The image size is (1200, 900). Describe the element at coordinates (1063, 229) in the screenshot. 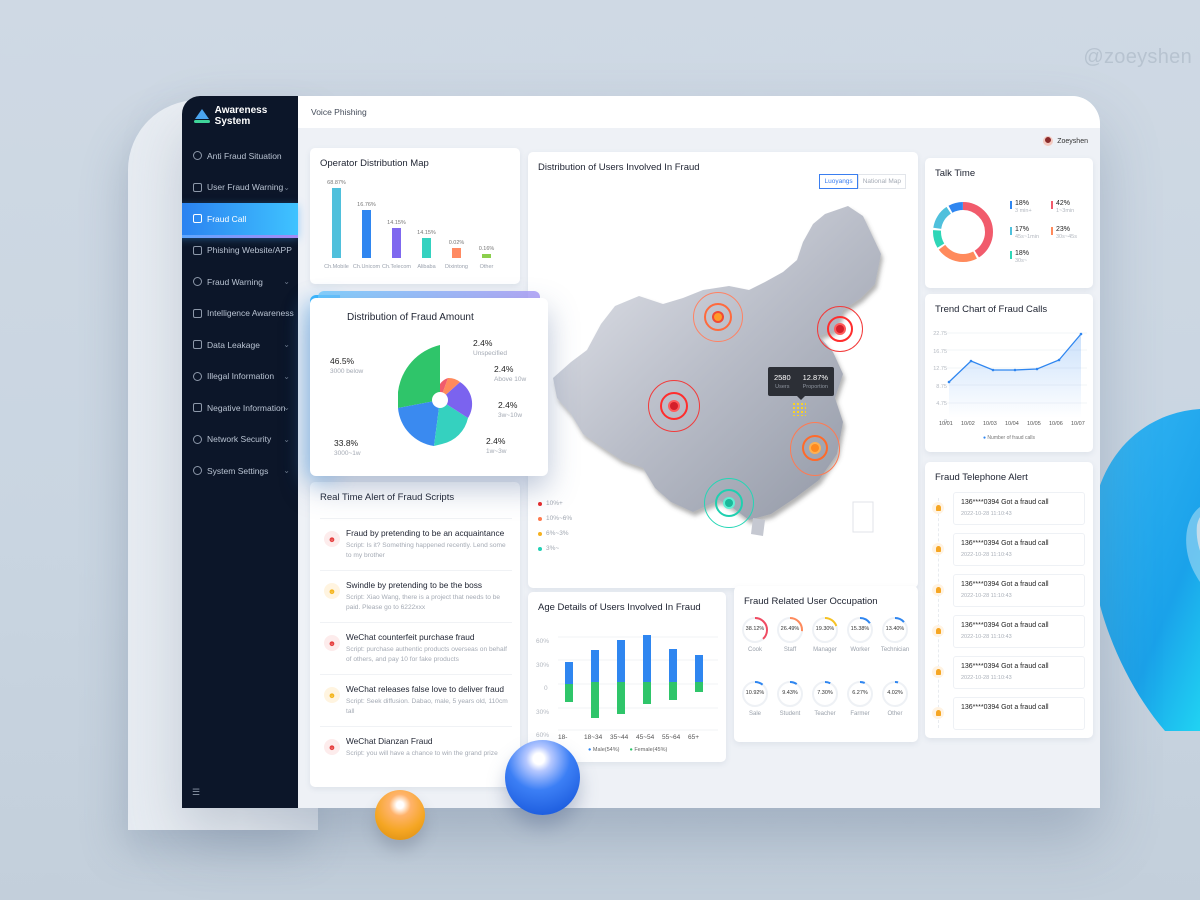

I see `legend-pct: 23%` at that location.